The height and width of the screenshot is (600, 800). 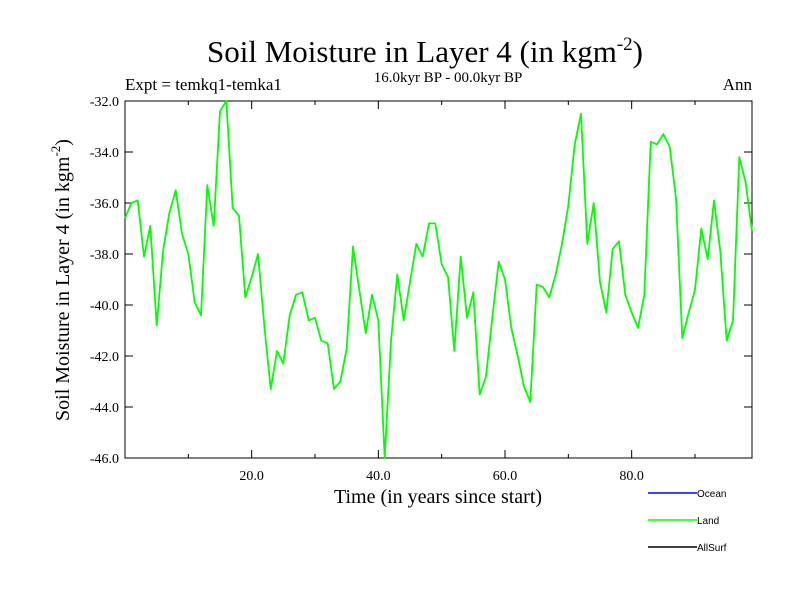 What do you see at coordinates (631, 476) in the screenshot?
I see `x-tick-label: 80.0` at bounding box center [631, 476].